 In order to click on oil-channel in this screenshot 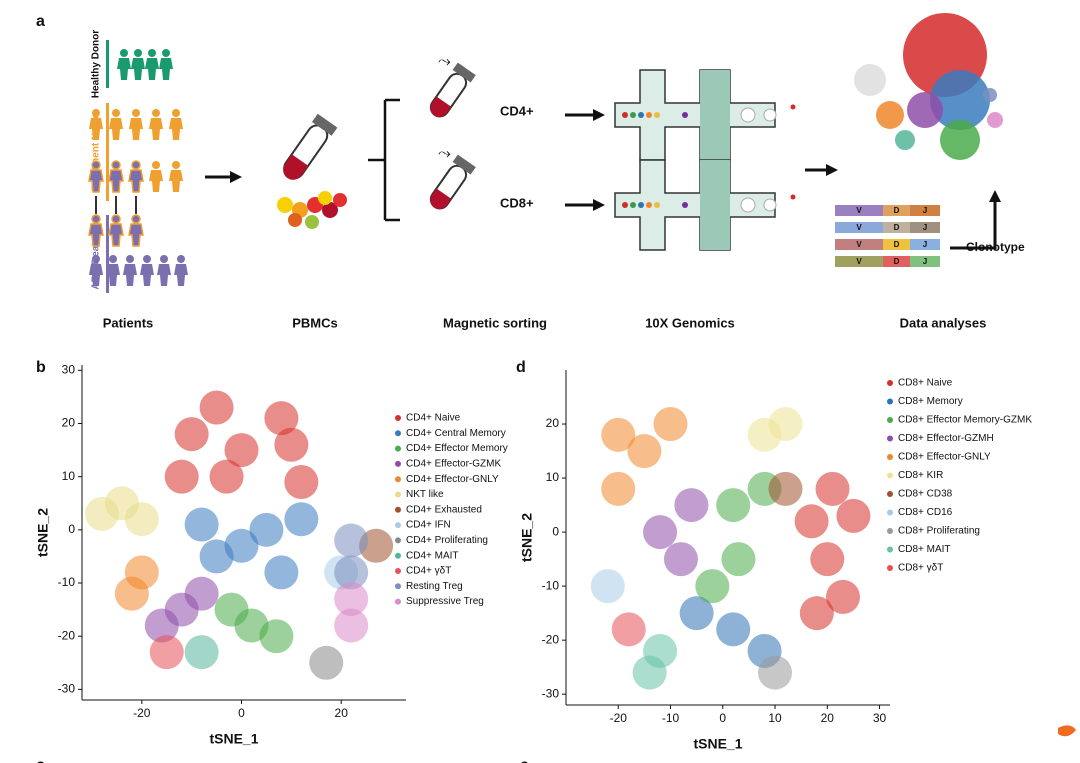, I will do `click(715, 115)`.